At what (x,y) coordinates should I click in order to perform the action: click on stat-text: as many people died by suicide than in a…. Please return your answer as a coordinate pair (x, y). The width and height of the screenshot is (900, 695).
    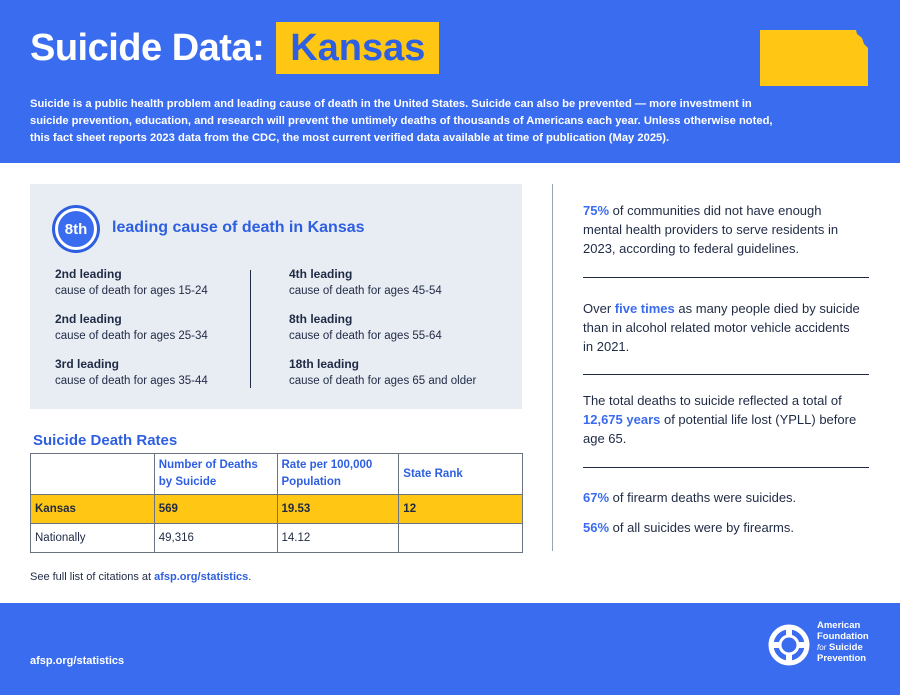
    Looking at the image, I should click on (721, 327).